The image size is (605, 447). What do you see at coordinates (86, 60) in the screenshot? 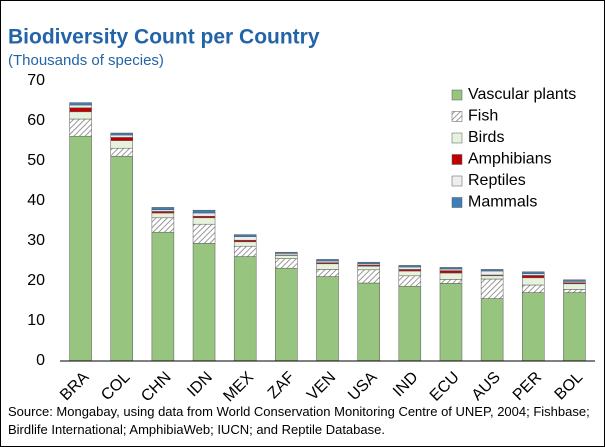
I see `chart-subtitle: (Thousands of species)` at bounding box center [86, 60].